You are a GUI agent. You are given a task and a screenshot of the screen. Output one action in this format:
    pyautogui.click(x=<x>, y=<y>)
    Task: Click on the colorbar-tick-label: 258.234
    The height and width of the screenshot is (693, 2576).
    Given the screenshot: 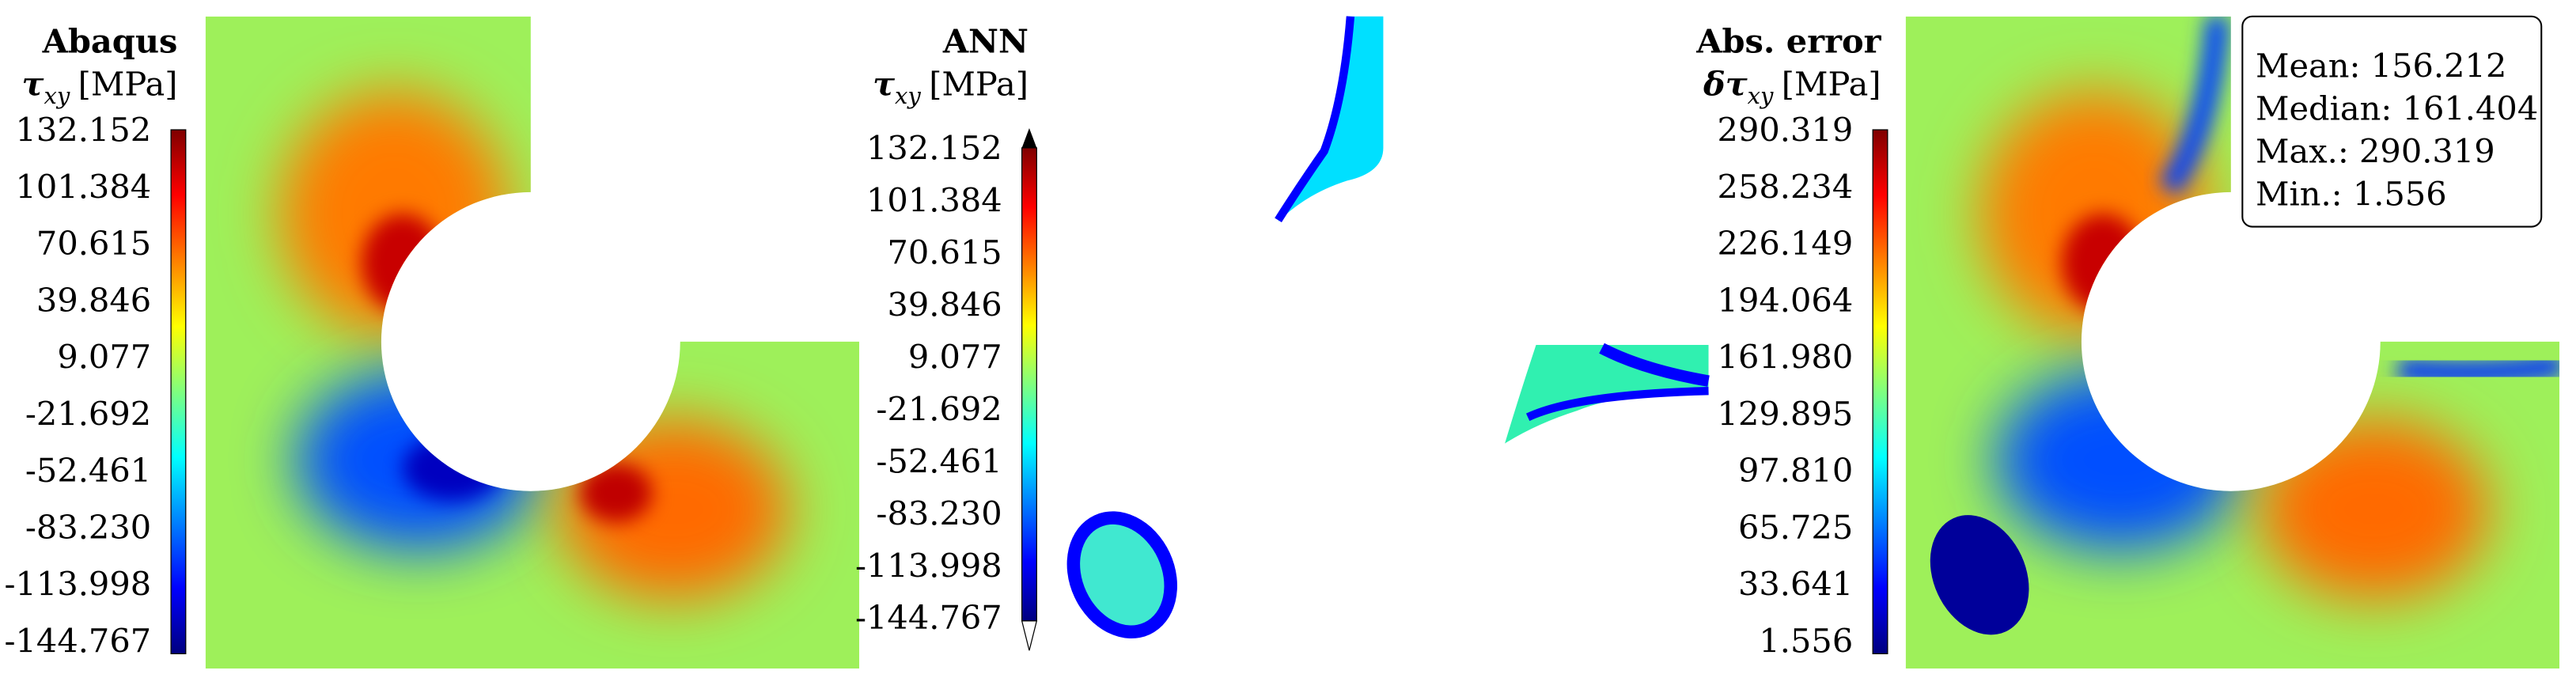 What is the action you would take?
    pyautogui.click(x=1786, y=187)
    